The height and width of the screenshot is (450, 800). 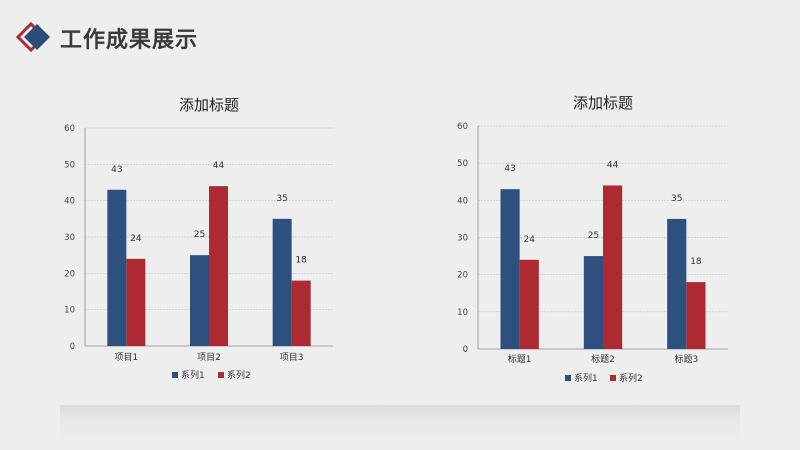 What do you see at coordinates (400, 425) in the screenshot?
I see `decorative-shadow` at bounding box center [400, 425].